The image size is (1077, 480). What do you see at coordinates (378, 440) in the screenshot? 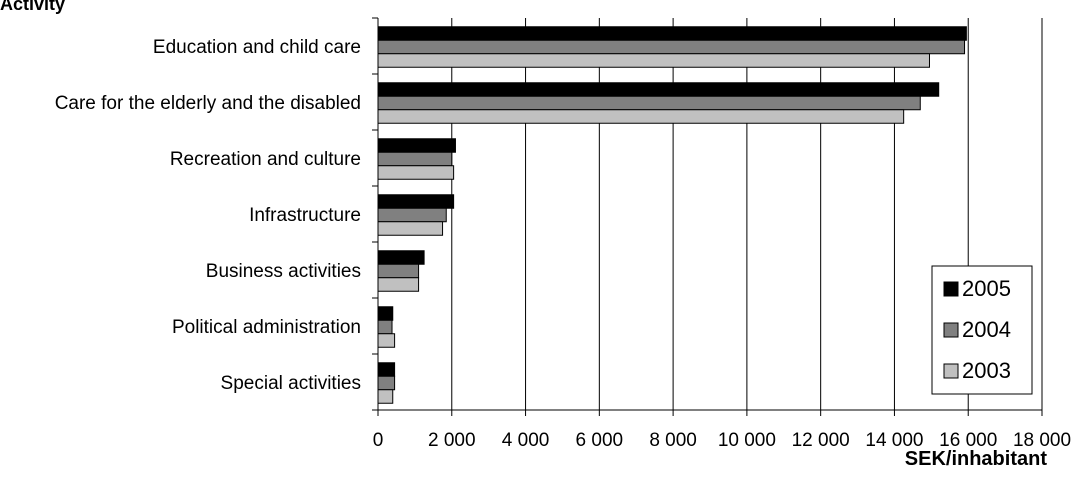
I see `x-tick-label: 0` at bounding box center [378, 440].